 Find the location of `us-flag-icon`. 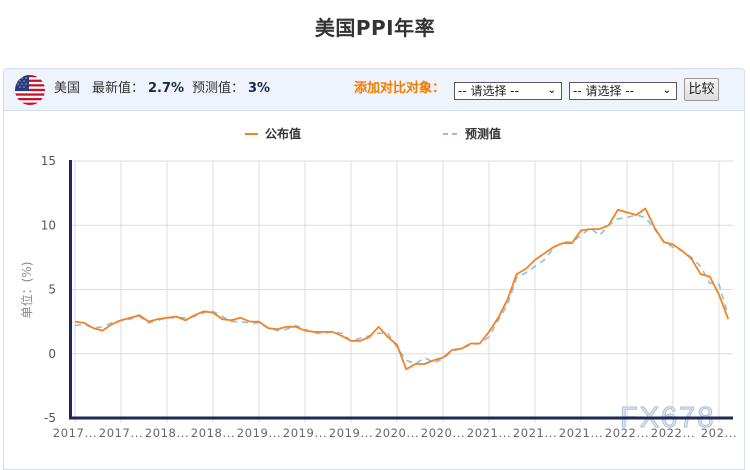

us-flag-icon is located at coordinates (30, 90).